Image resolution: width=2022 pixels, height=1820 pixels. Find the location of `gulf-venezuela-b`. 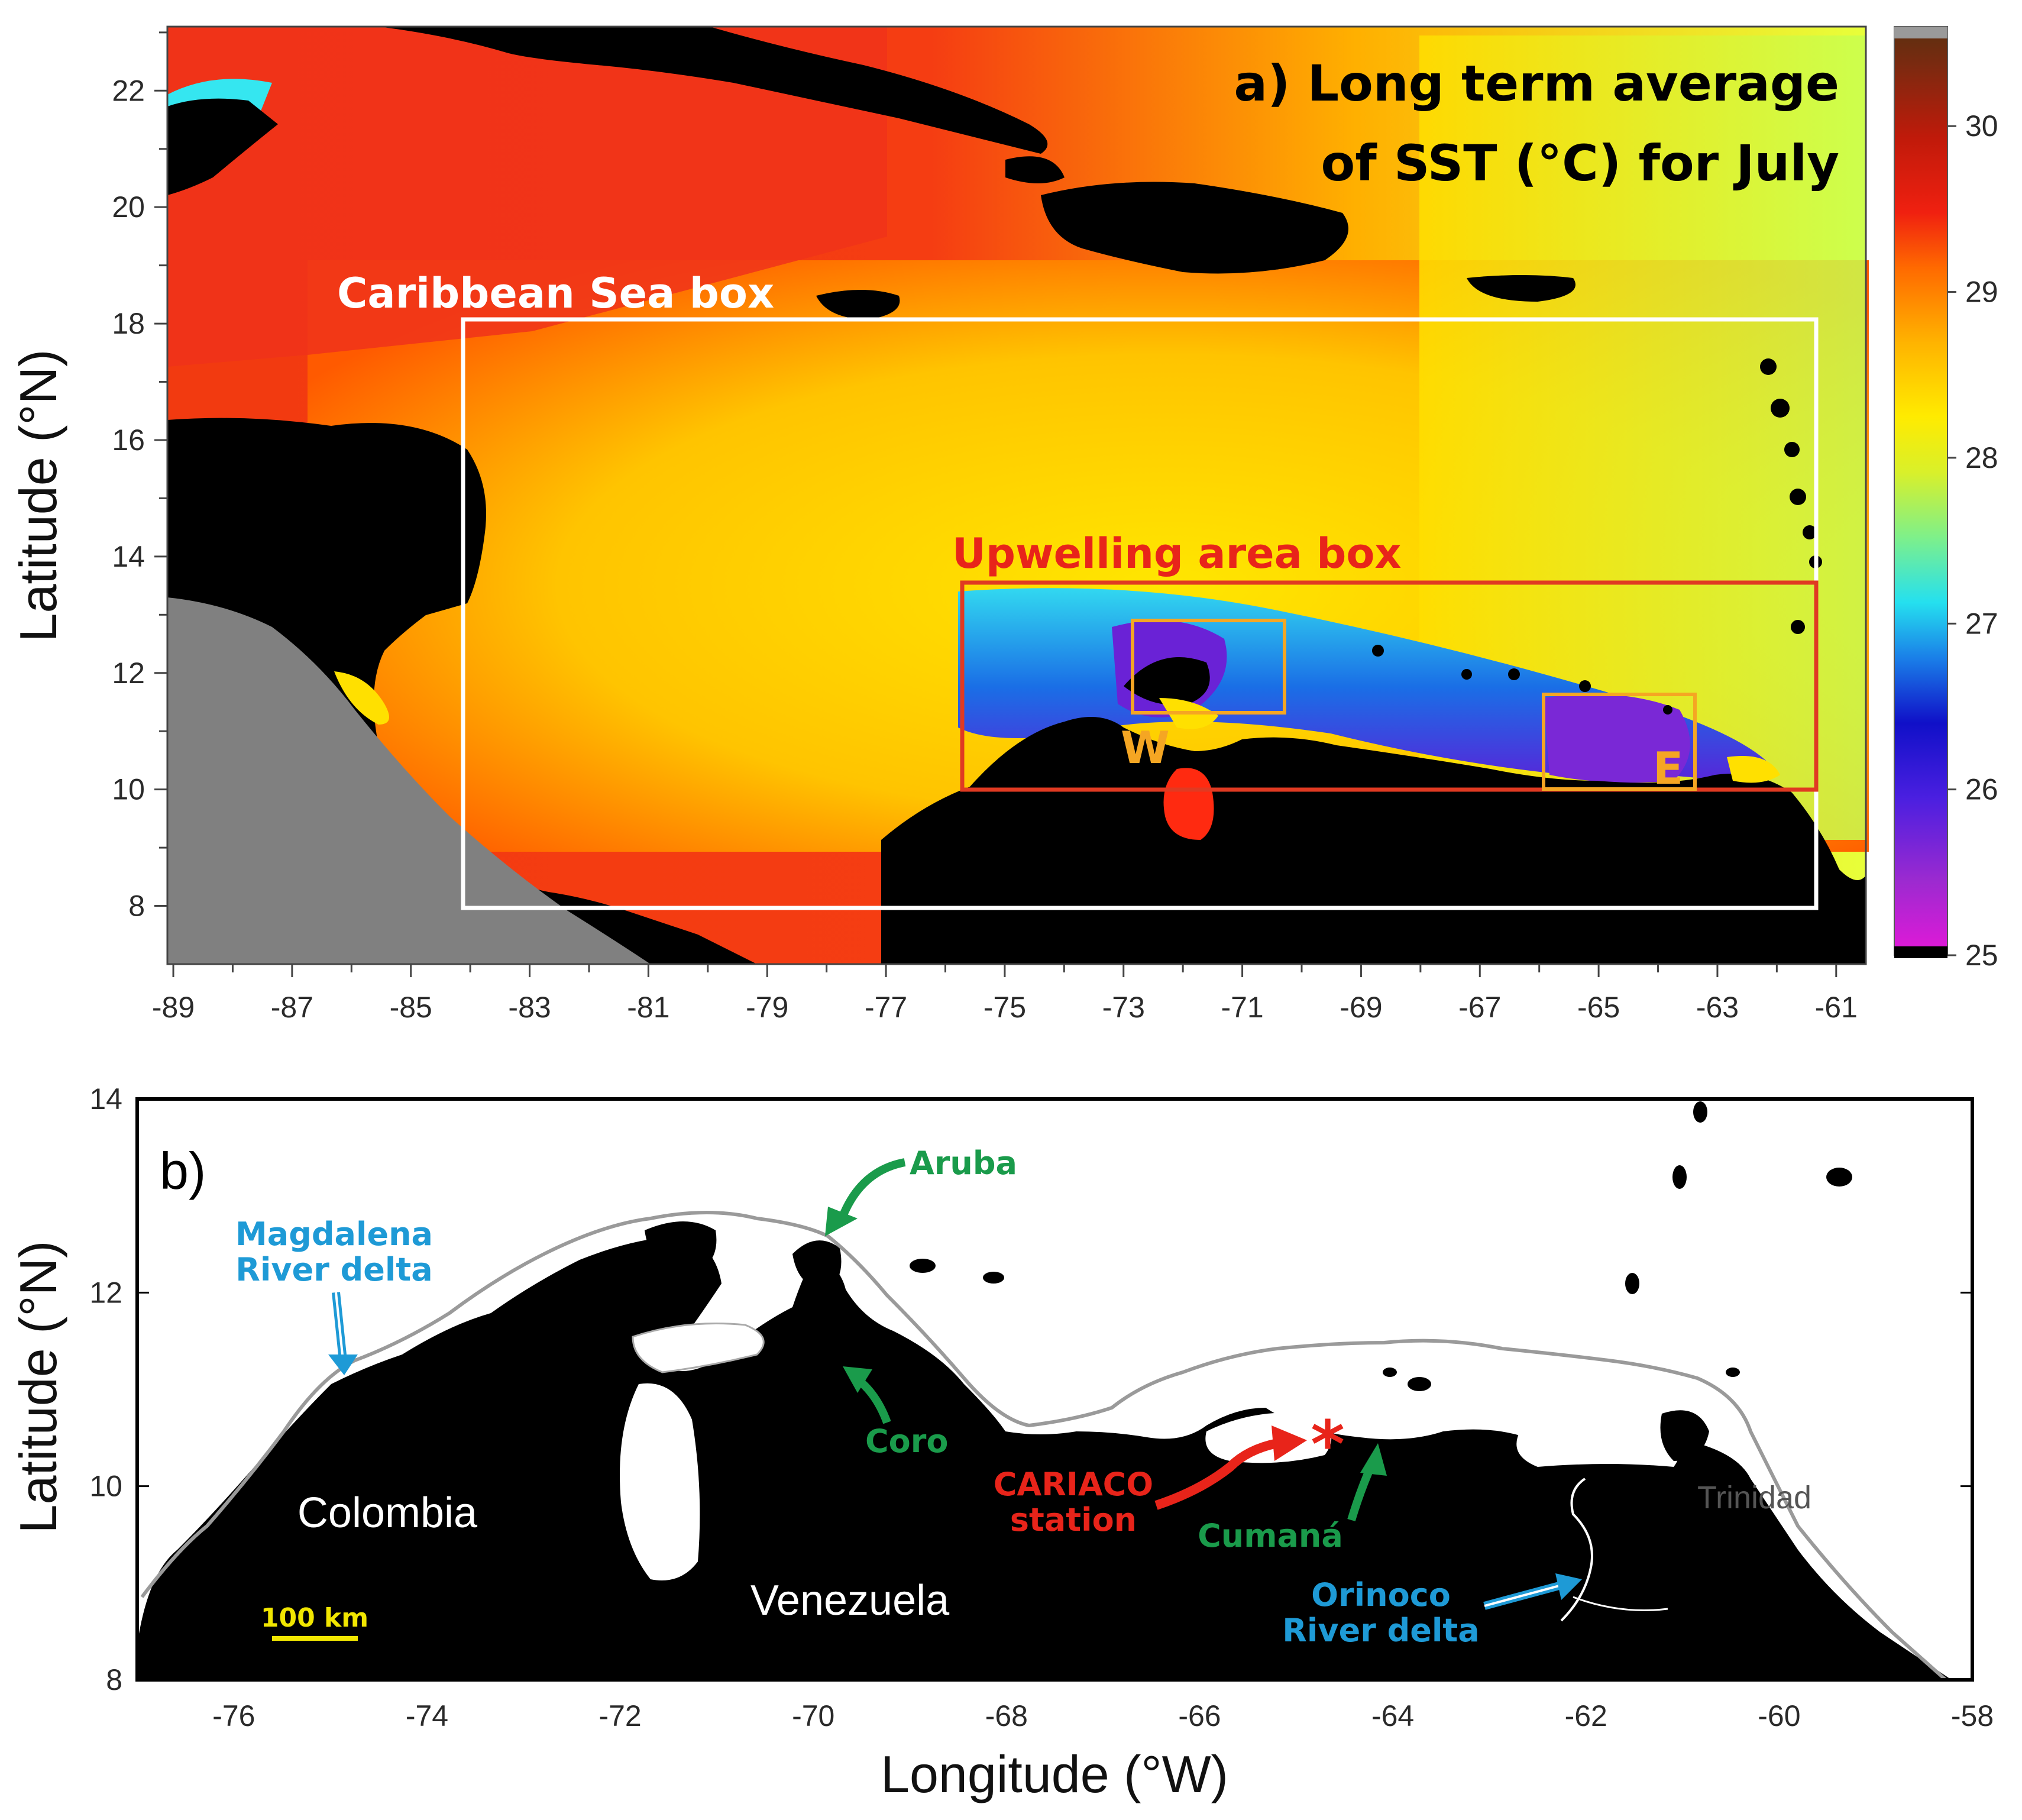

gulf-venezuela-b is located at coordinates (699, 1348).